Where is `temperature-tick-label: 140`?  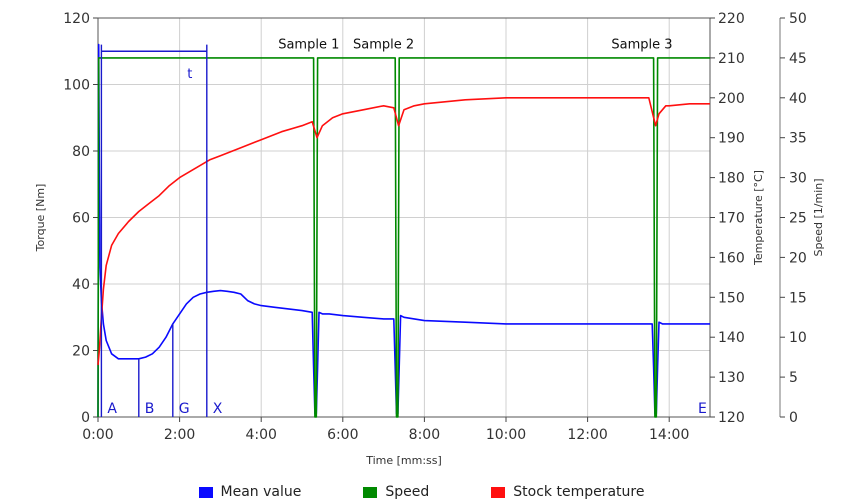
temperature-tick-label: 140 is located at coordinates (731, 338).